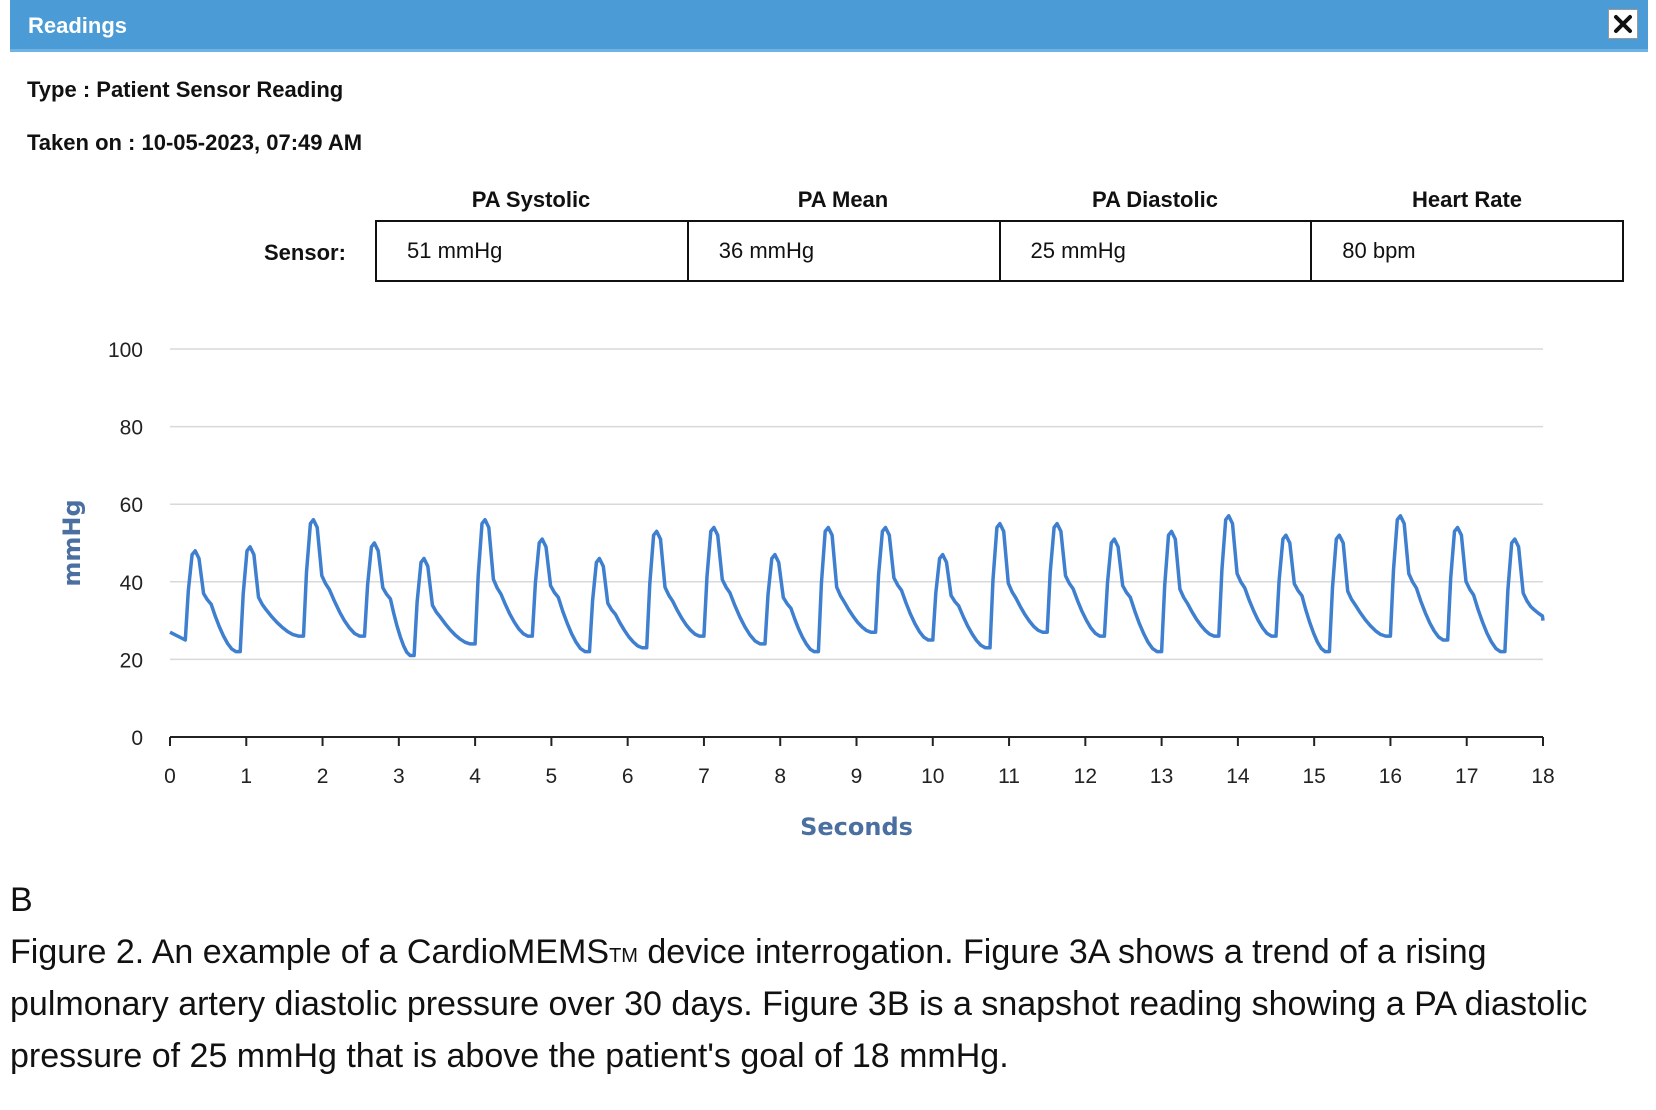 This screenshot has width=1656, height=1110. Describe the element at coordinates (552, 776) in the screenshot. I see `x-tick-label: 5` at that location.